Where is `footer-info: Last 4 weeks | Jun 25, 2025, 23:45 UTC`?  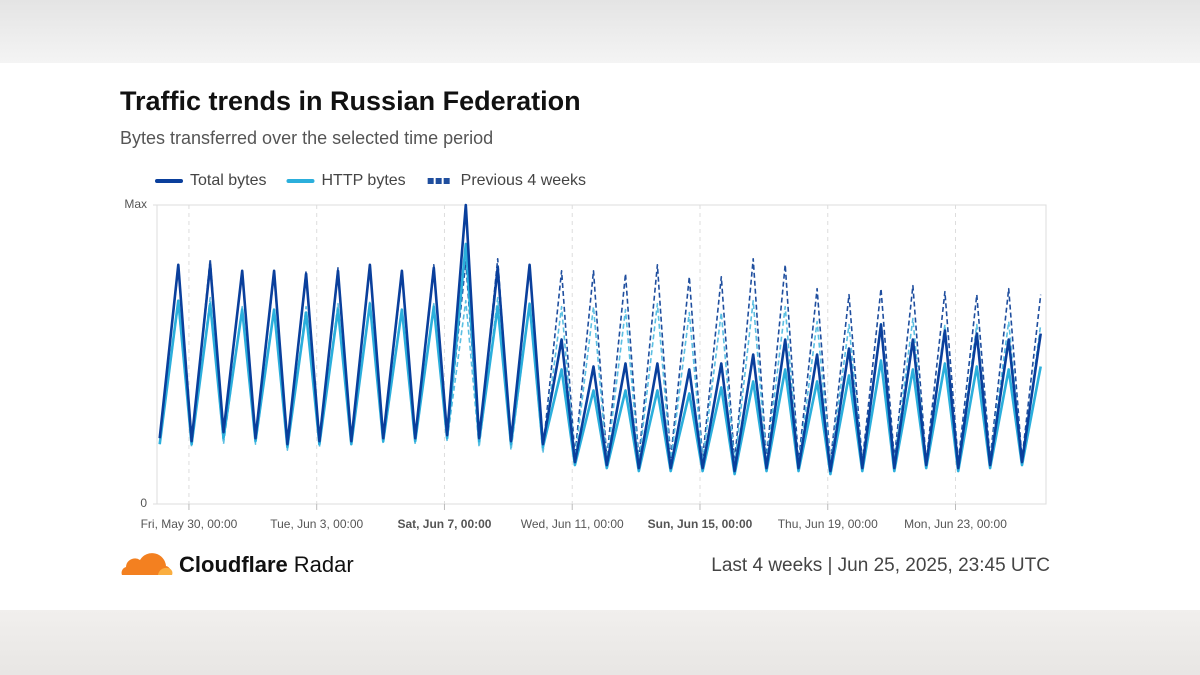 footer-info: Last 4 weeks | Jun 25, 2025, 23:45 UTC is located at coordinates (880, 565).